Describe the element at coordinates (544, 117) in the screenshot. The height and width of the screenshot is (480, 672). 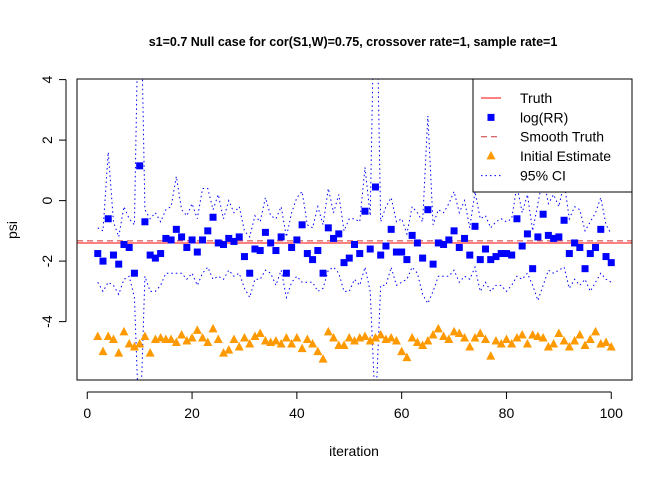
I see `legend-label: log(RR)` at that location.